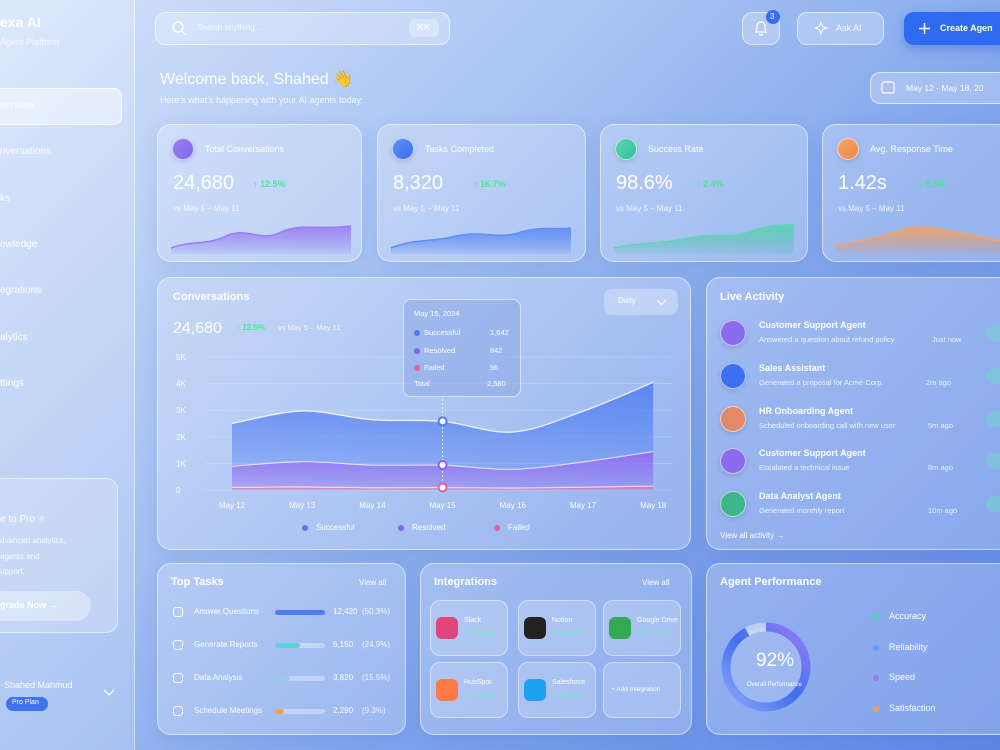 The width and height of the screenshot is (1000, 750). I want to click on tasks-link: View all, so click(373, 582).